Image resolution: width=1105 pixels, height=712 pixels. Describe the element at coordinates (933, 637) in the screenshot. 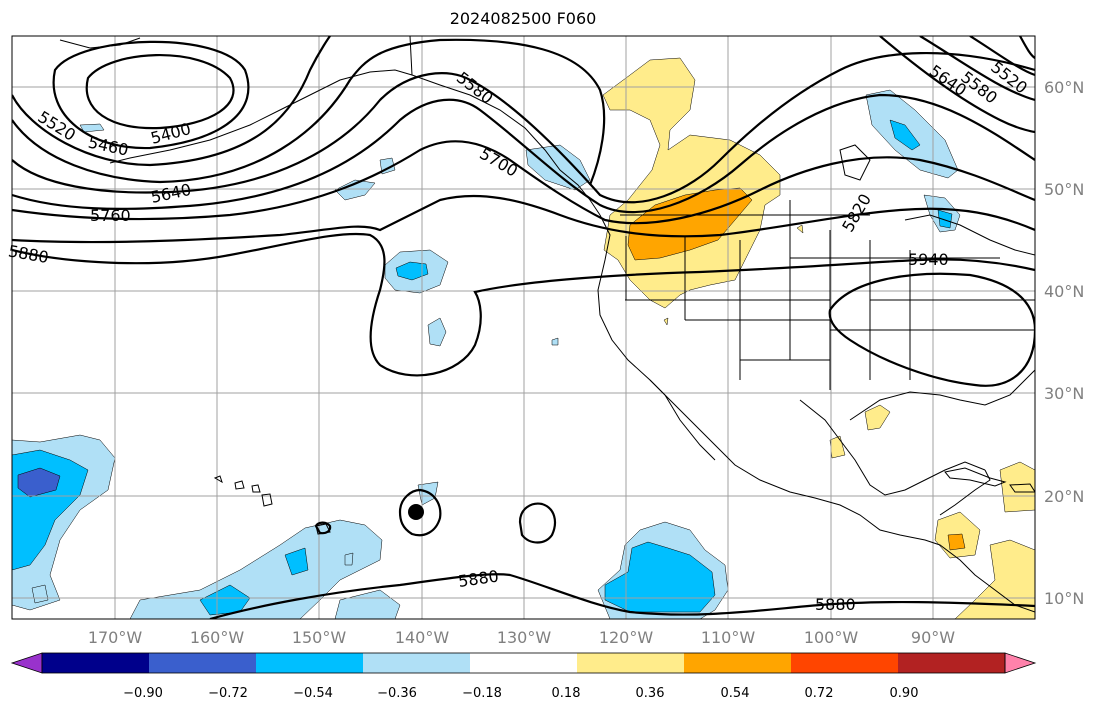

I see `lon-tick-label: 90°W` at that location.